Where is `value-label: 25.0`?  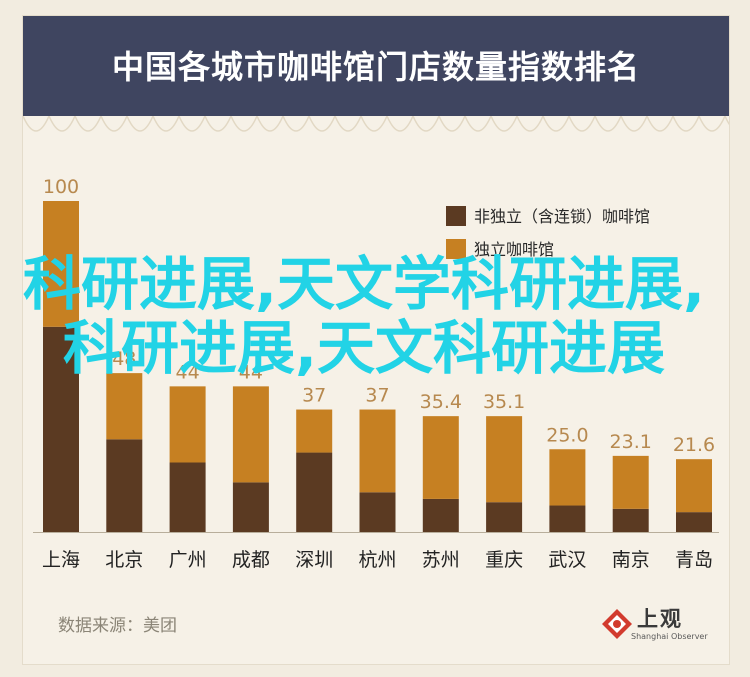
value-label: 25.0 is located at coordinates (567, 435).